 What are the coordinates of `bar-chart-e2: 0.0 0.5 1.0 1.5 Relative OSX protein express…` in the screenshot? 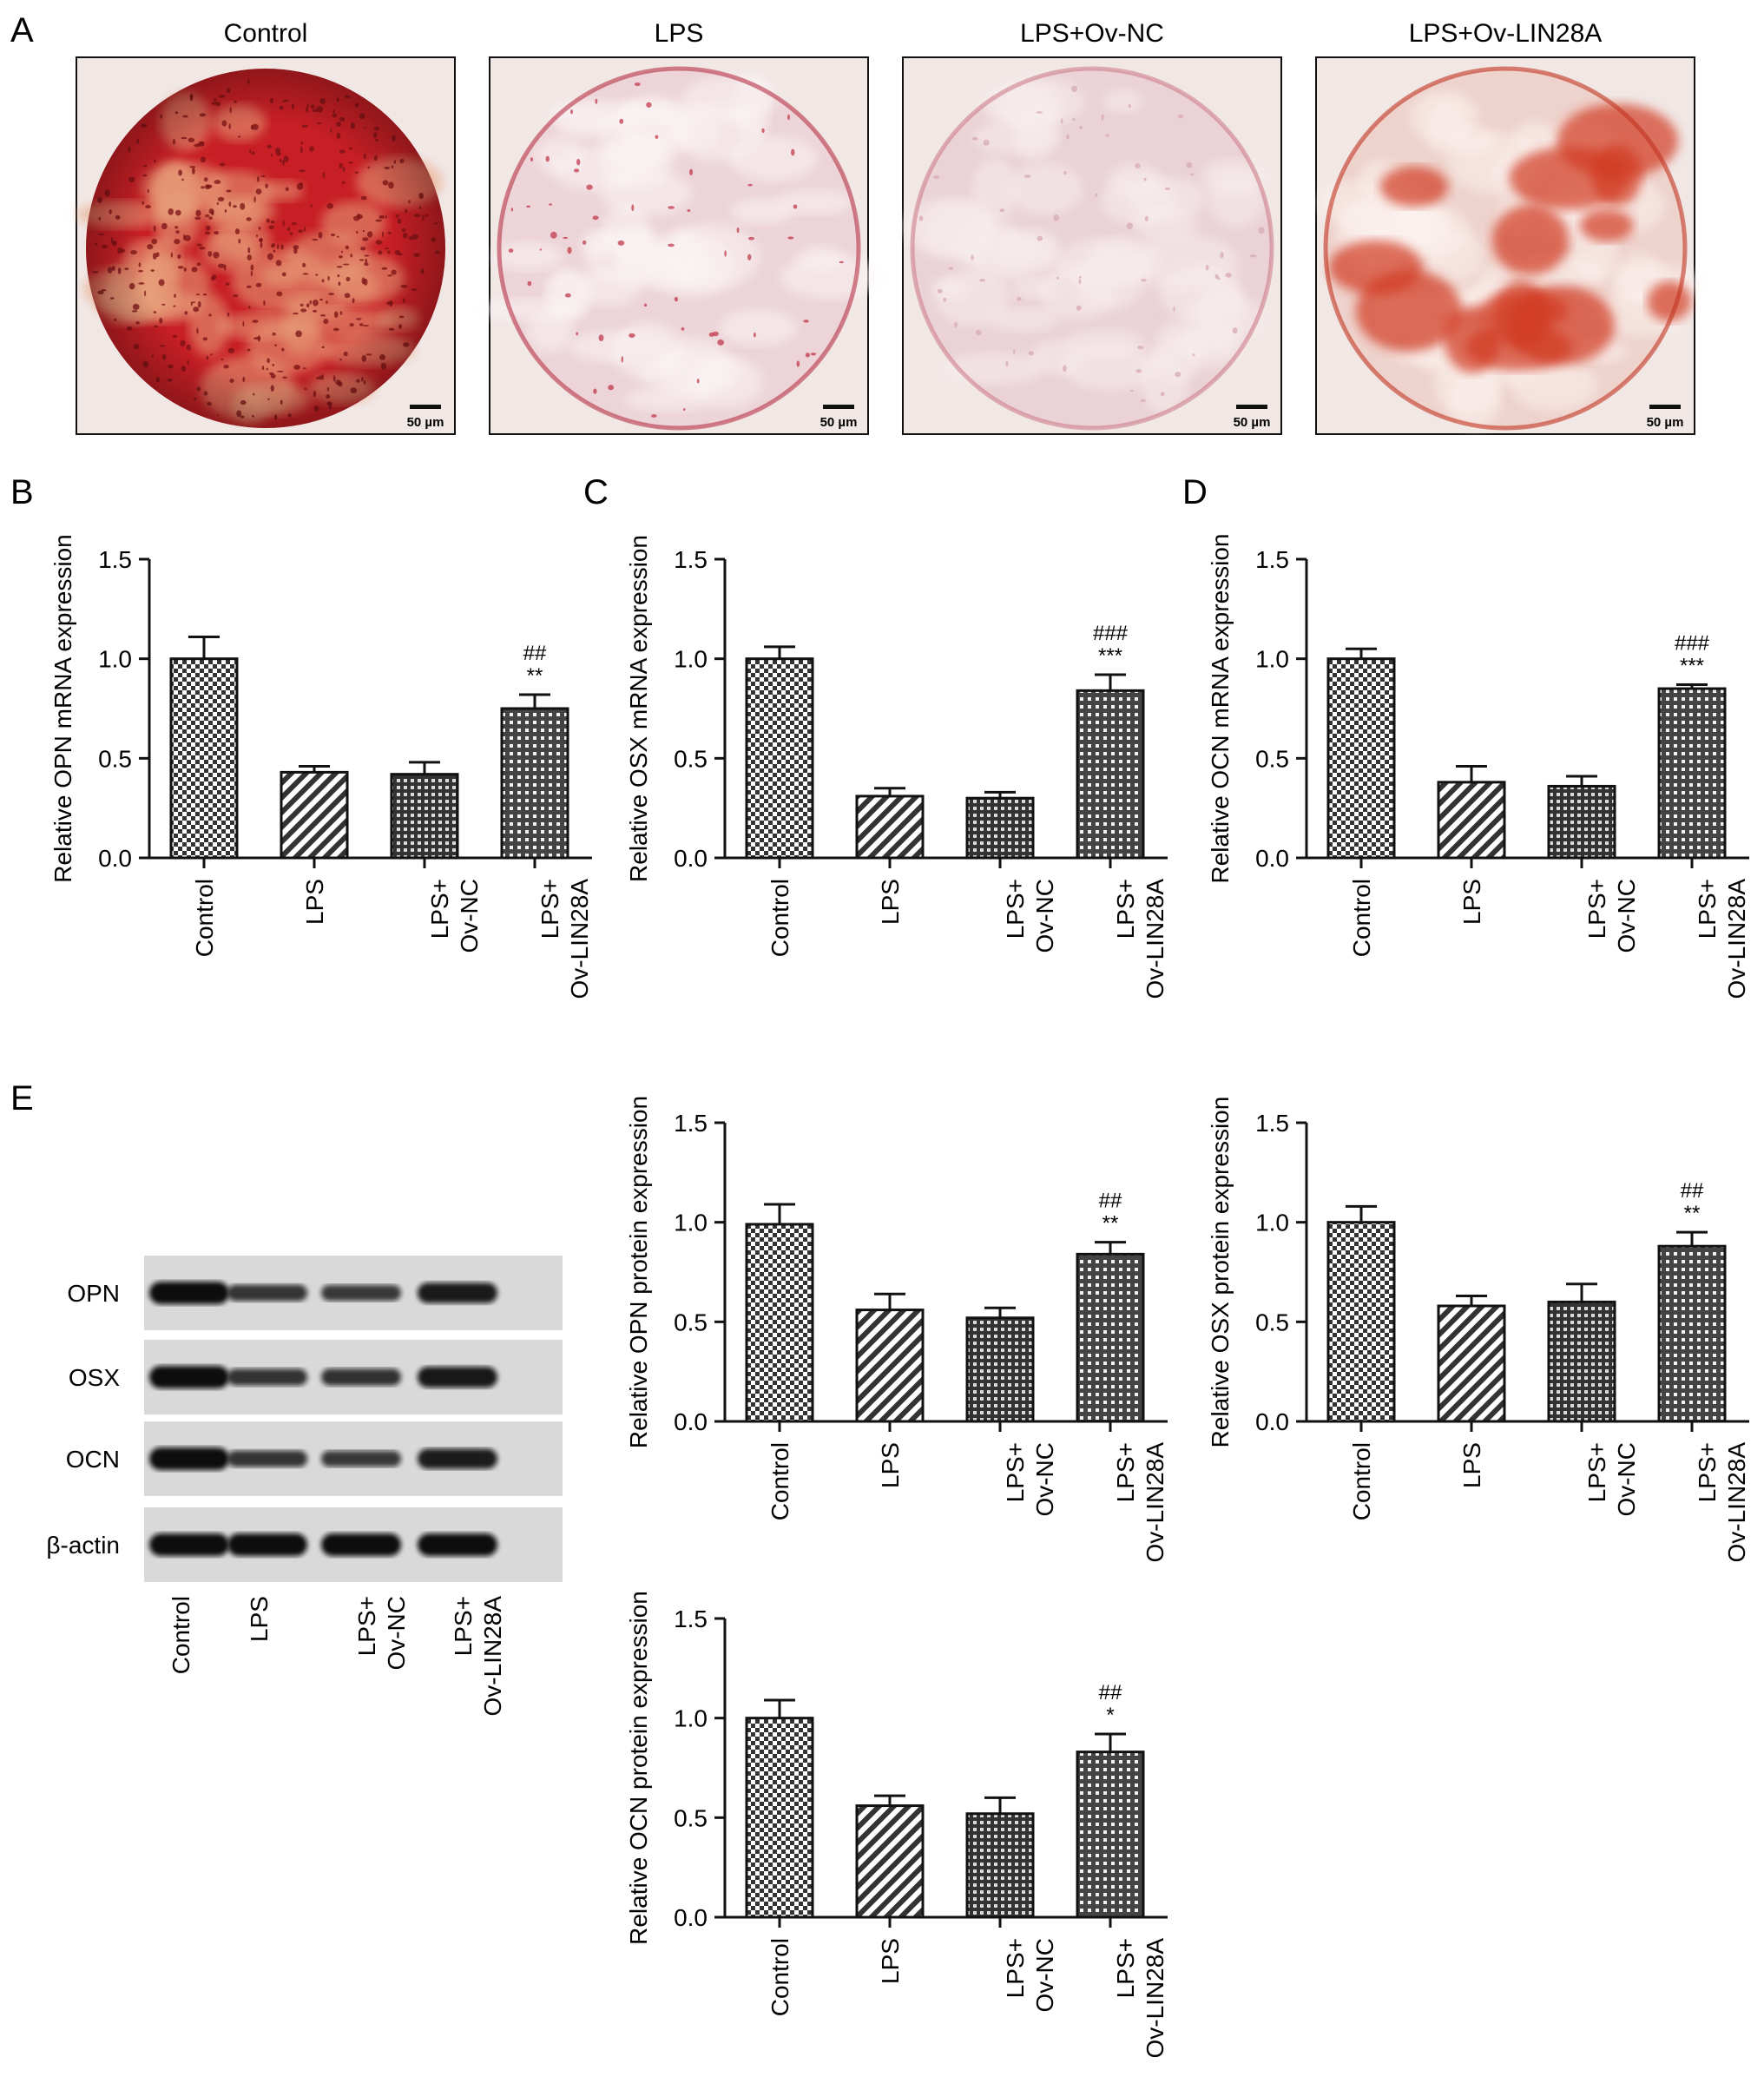 It's located at (1479, 1330).